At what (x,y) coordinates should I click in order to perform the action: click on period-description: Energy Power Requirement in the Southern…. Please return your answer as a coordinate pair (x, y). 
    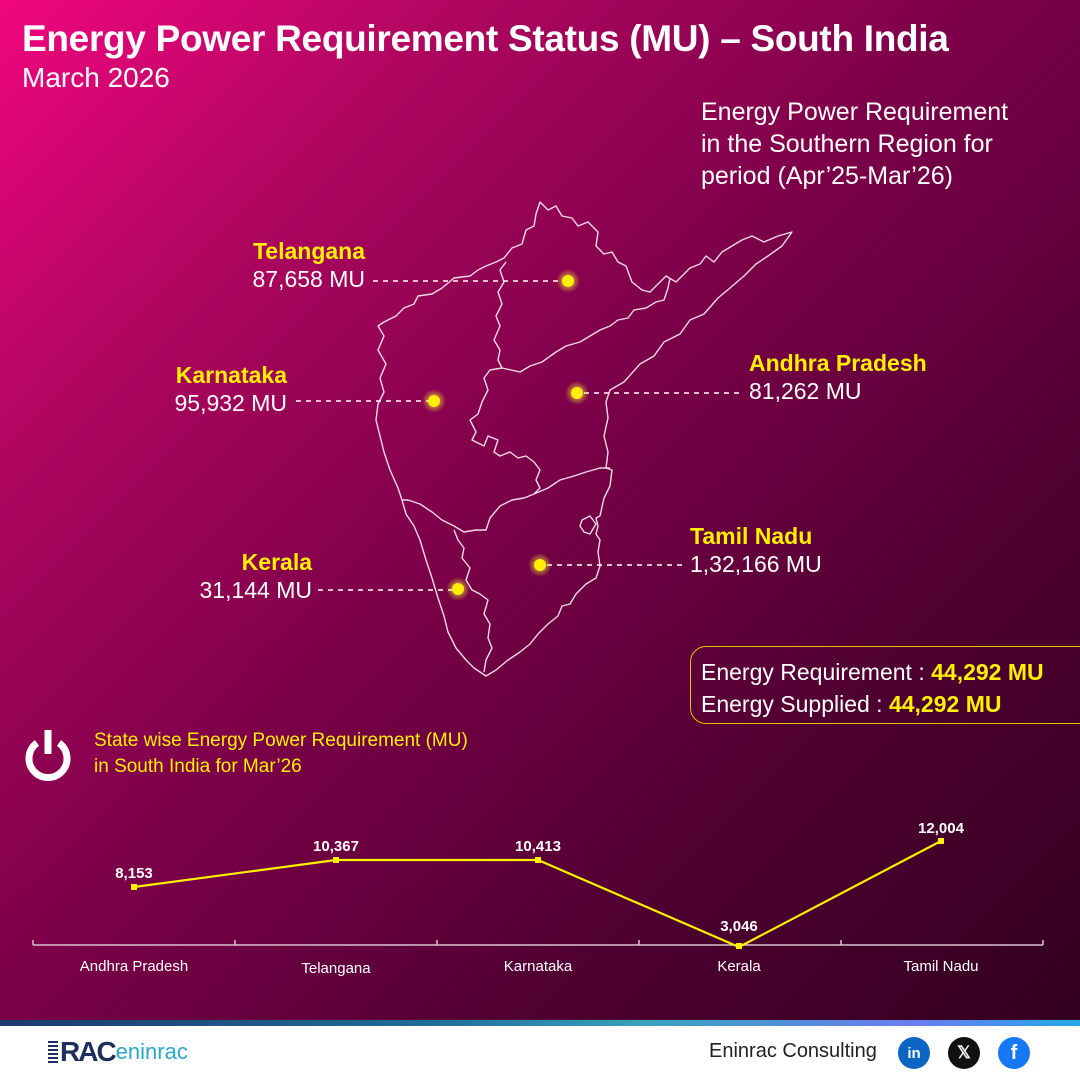
    Looking at the image, I should click on (881, 144).